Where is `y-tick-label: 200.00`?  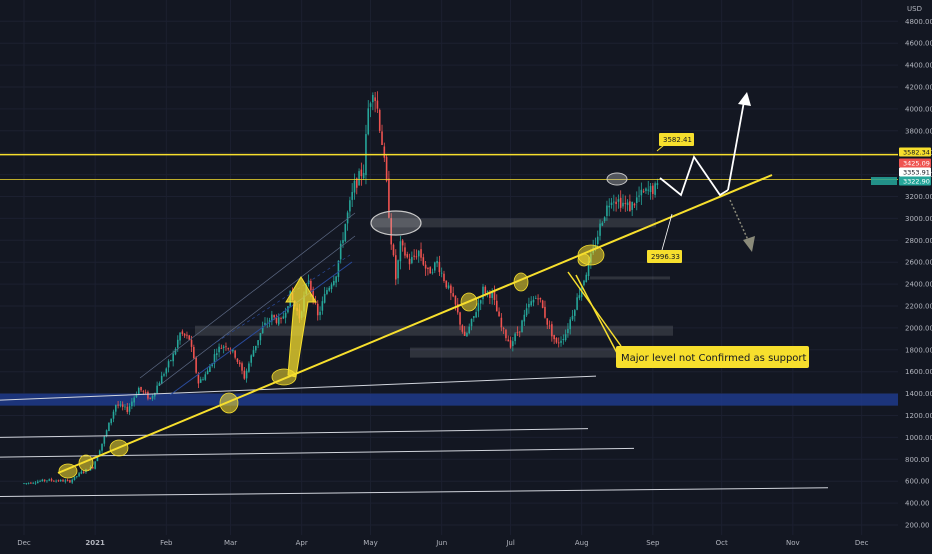
y-tick-label: 200.00 is located at coordinates (917, 526).